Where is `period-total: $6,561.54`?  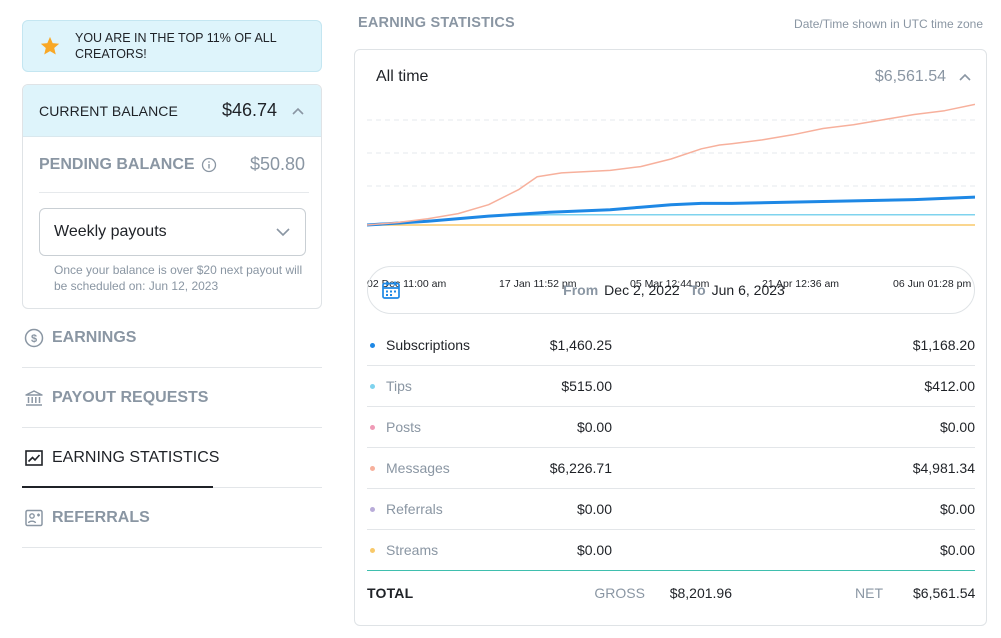
period-total: $6,561.54 is located at coordinates (910, 76).